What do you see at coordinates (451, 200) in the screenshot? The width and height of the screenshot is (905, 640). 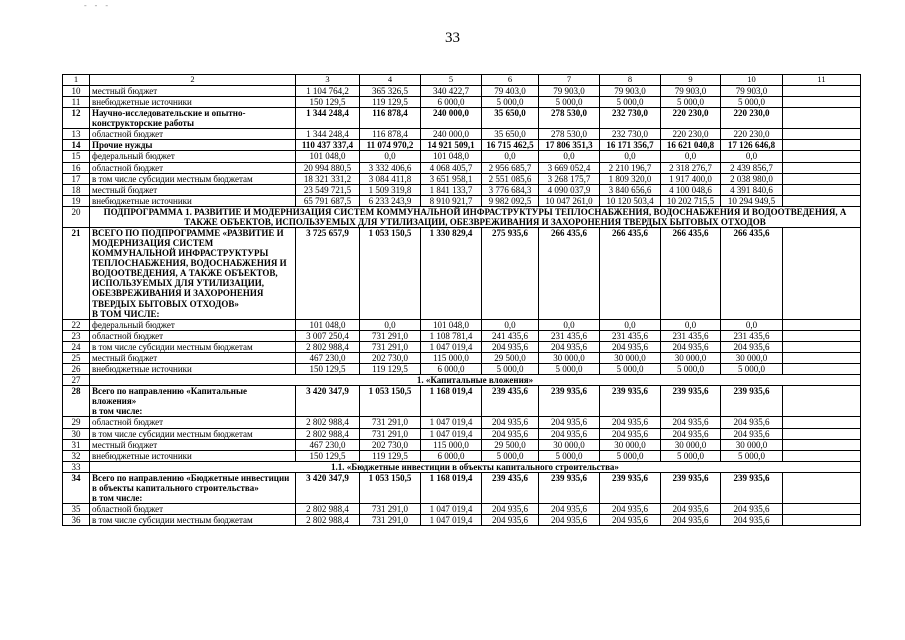 I see `value-cell: 8 910 921,7` at bounding box center [451, 200].